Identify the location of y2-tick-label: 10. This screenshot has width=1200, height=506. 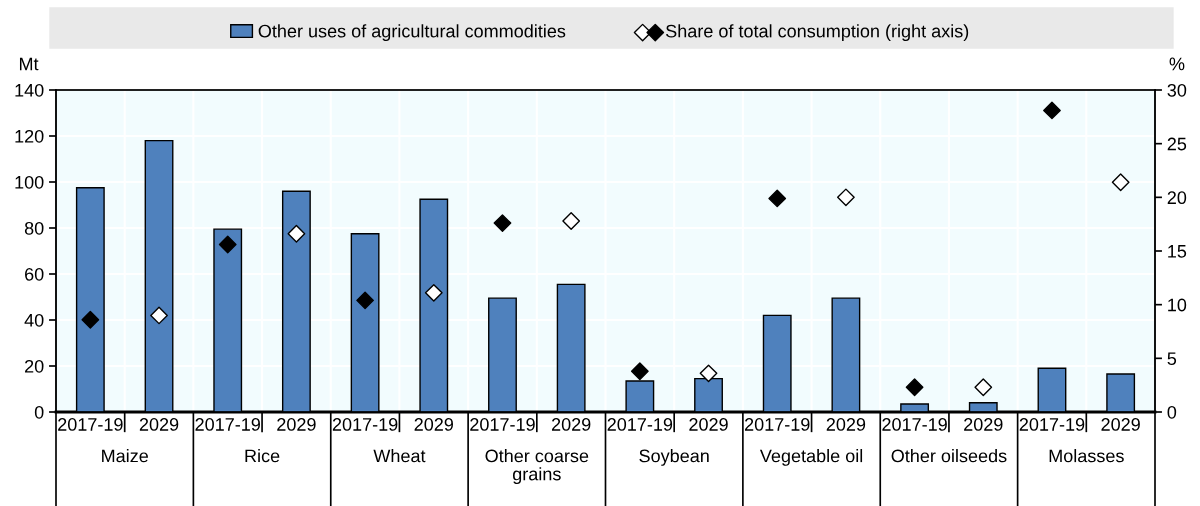
(1177, 305).